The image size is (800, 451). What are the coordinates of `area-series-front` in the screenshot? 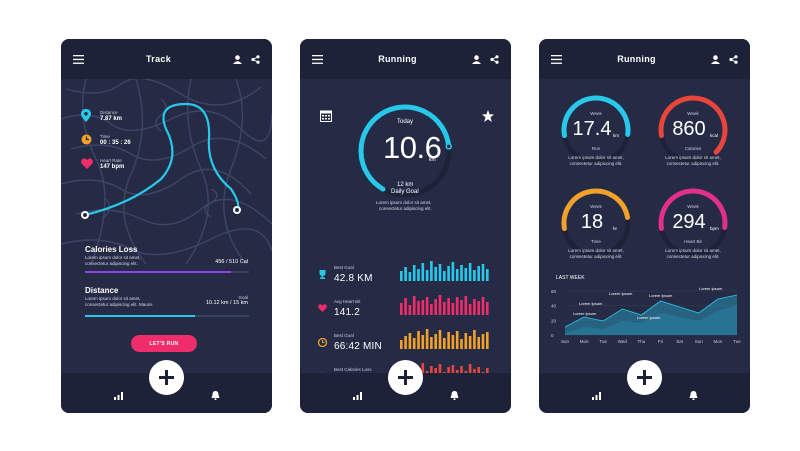 It's located at (651, 315).